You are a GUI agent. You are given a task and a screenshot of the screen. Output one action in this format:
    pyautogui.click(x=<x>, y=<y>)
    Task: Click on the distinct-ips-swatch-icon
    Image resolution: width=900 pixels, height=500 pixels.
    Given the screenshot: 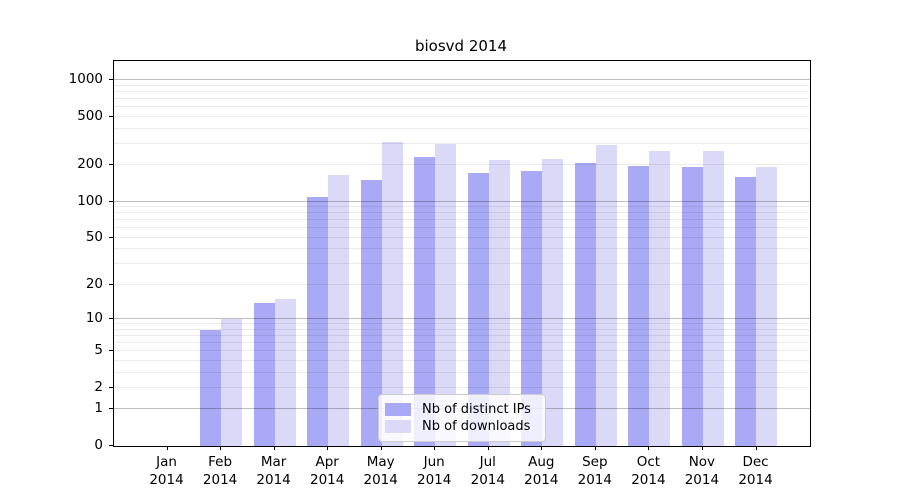 What is the action you would take?
    pyautogui.click(x=398, y=409)
    